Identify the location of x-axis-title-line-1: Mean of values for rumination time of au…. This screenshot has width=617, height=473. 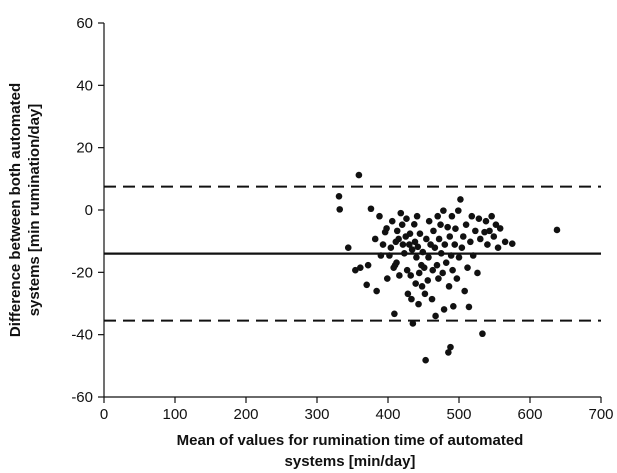
(350, 440).